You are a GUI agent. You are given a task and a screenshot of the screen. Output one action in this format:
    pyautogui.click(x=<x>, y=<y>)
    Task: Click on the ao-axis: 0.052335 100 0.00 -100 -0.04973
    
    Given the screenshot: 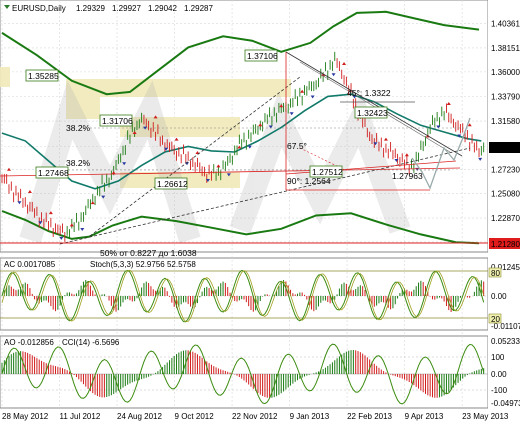 What is the action you would take?
    pyautogui.click(x=505, y=372)
    